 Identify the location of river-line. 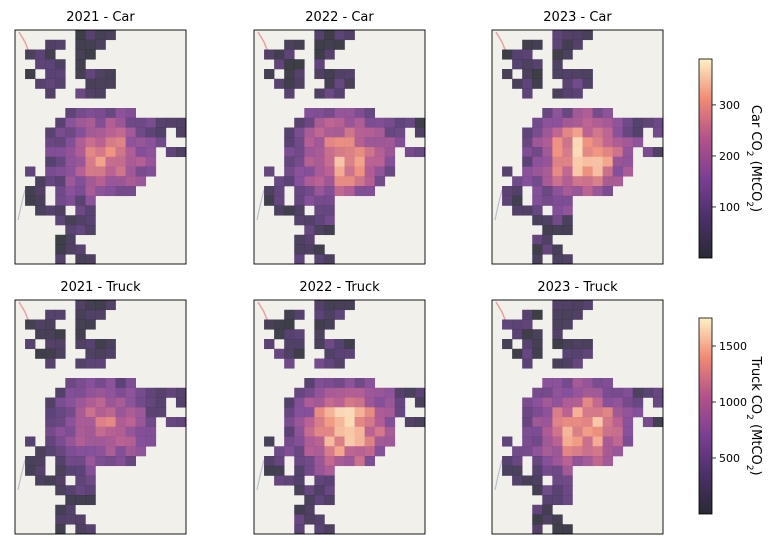
(498, 205).